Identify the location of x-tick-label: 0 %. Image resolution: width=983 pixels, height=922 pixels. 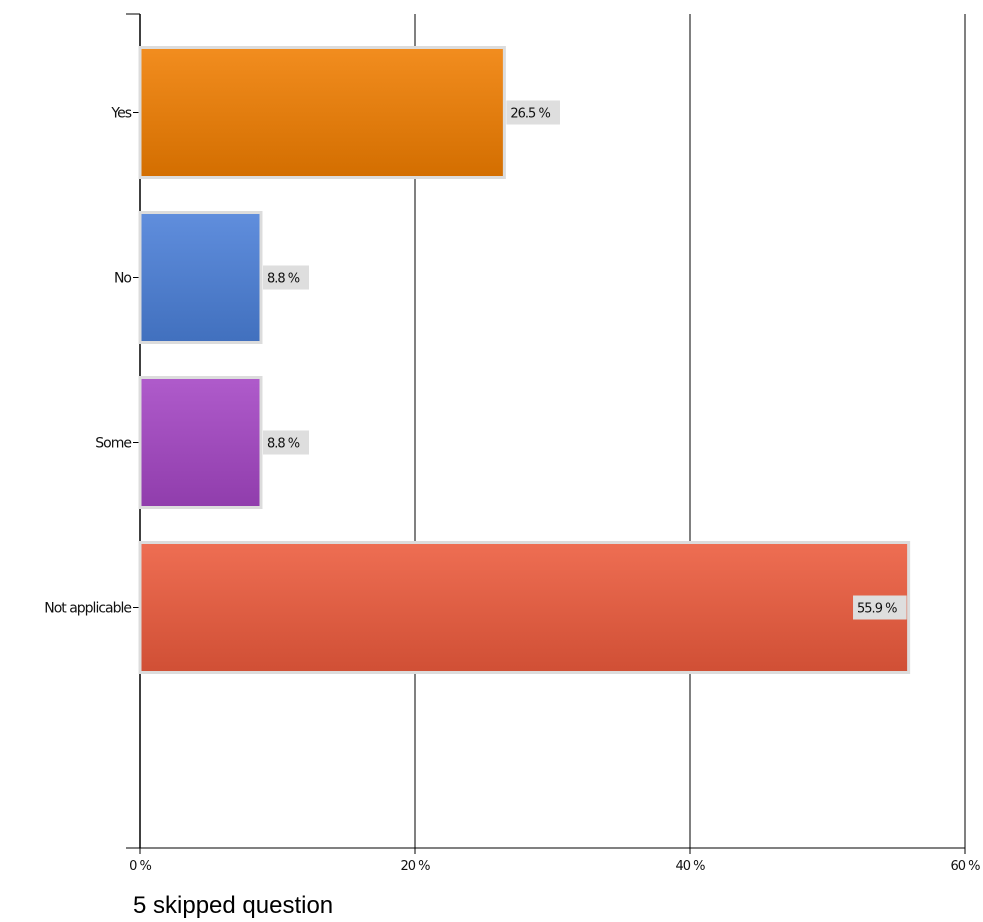
(140, 866).